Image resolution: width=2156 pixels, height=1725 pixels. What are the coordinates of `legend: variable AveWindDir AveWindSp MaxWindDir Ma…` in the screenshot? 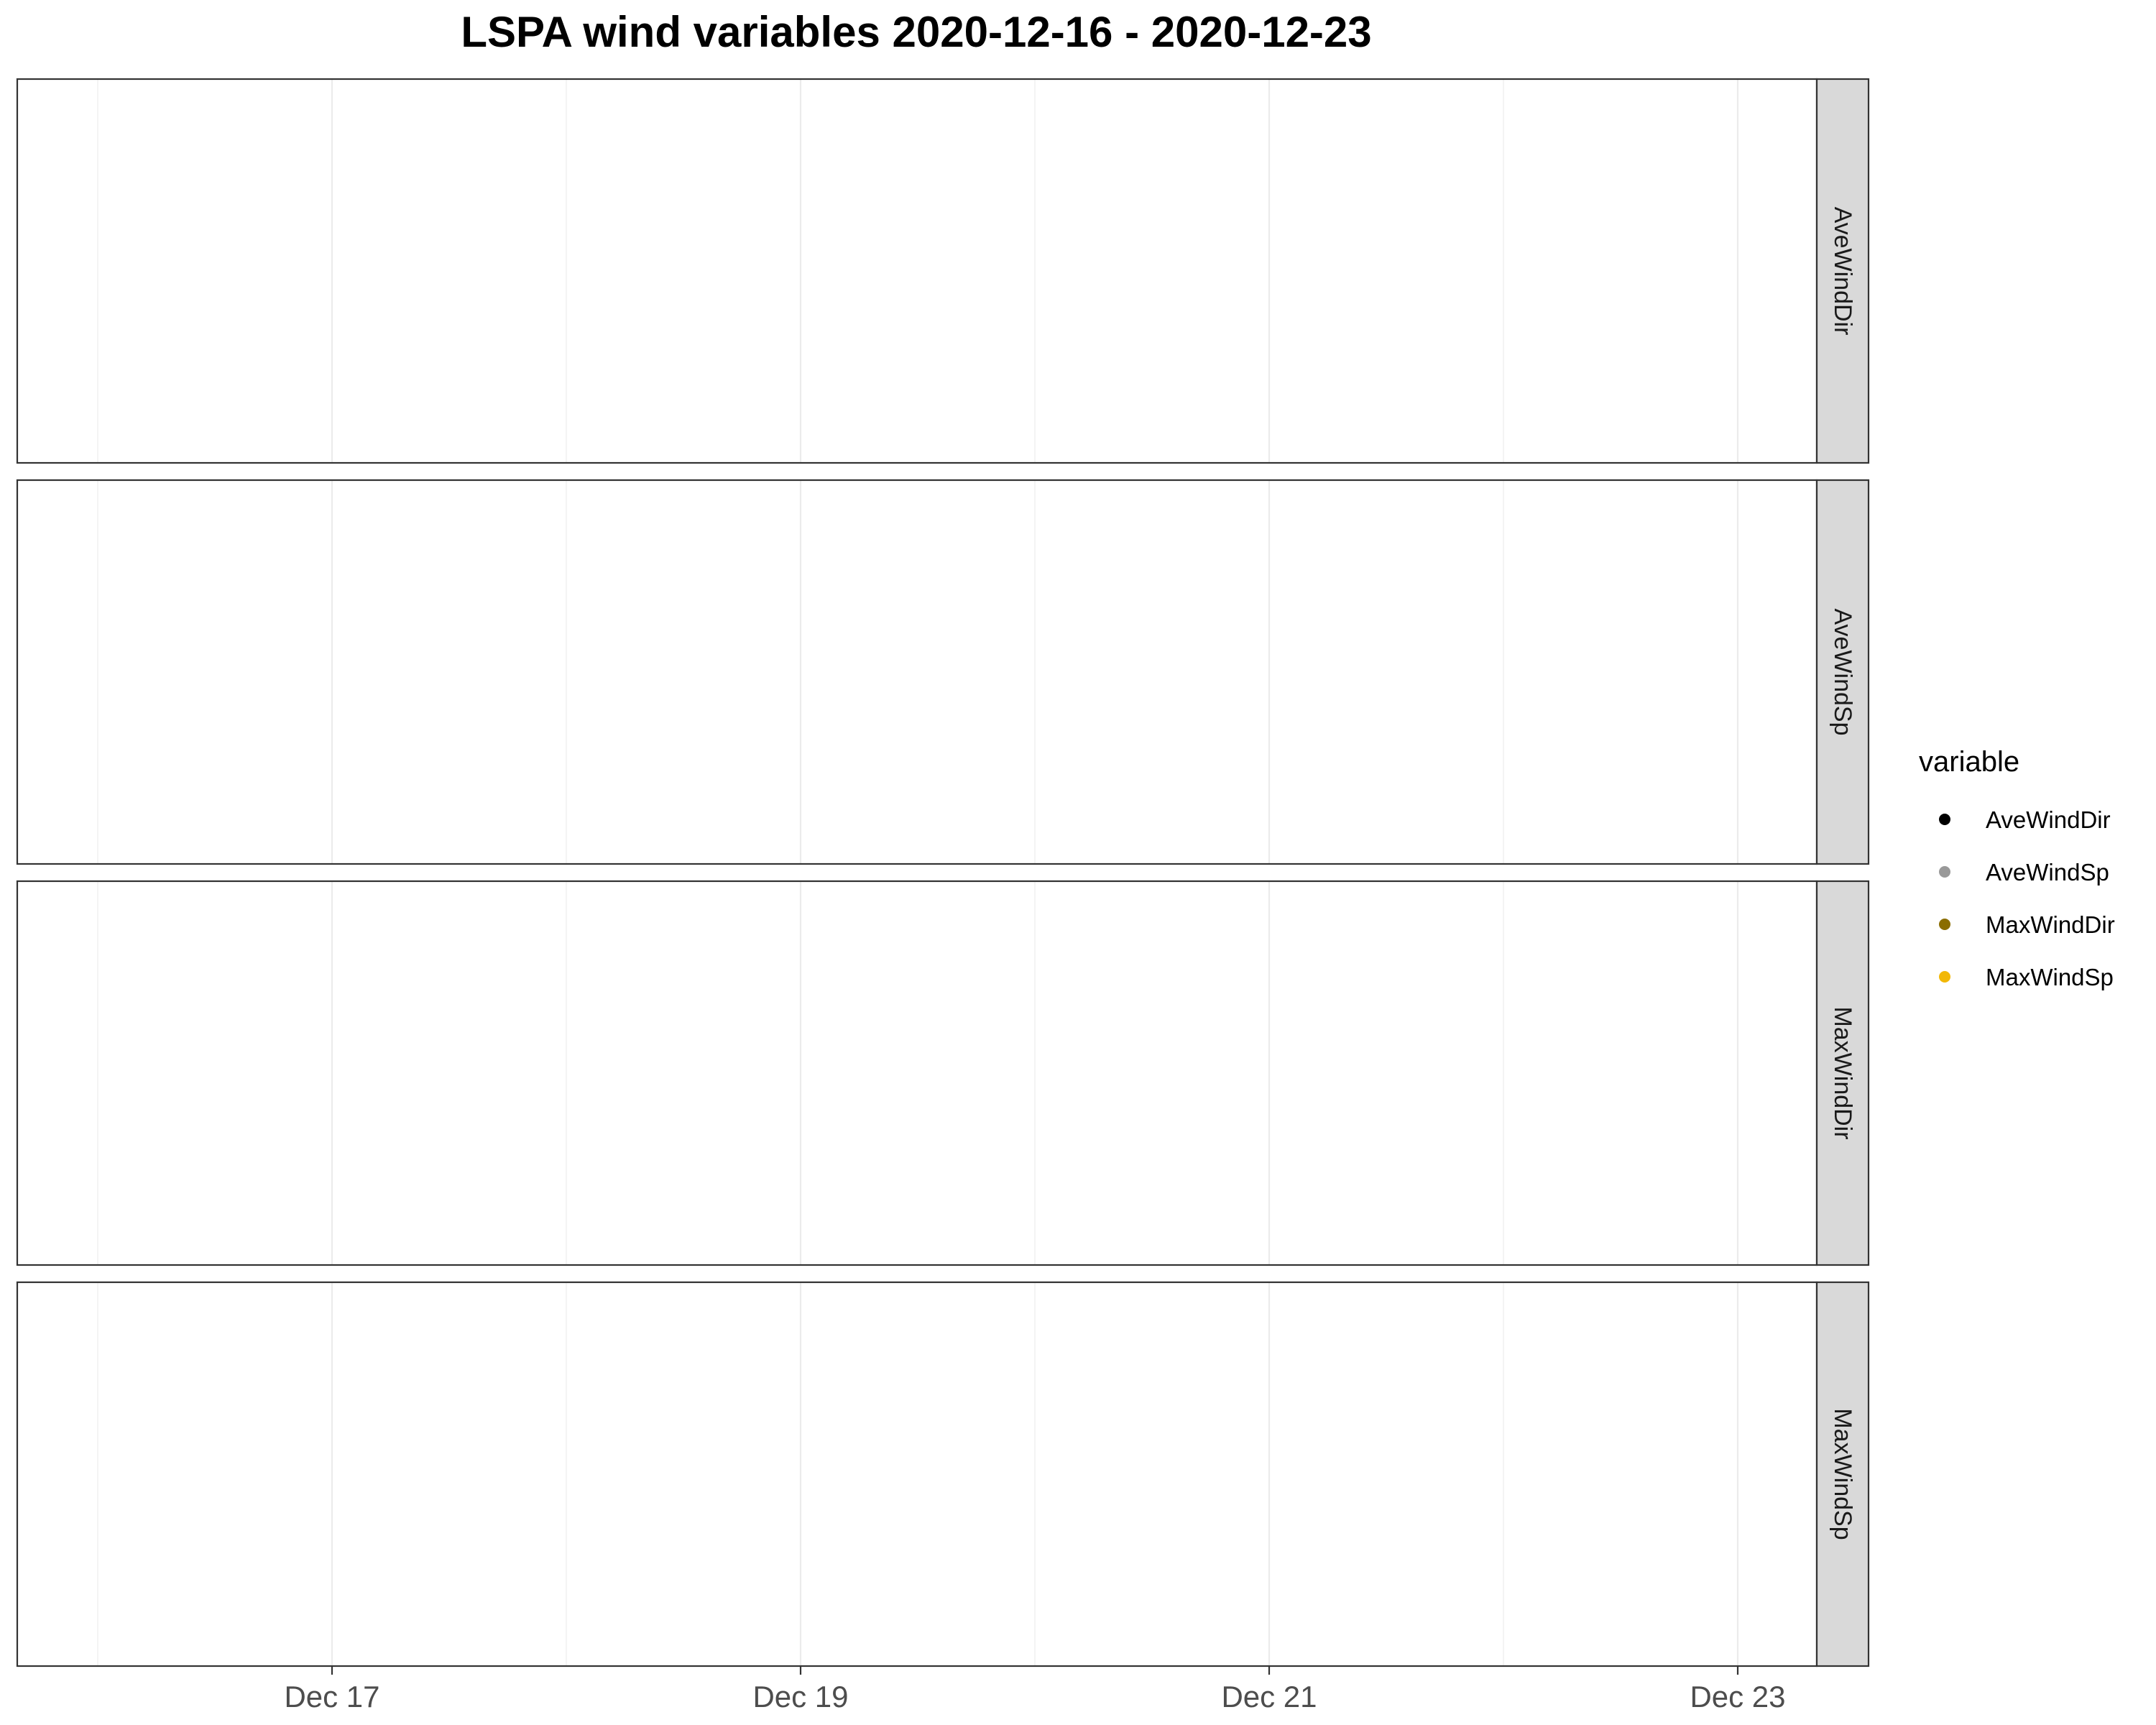 It's located at (2017, 868).